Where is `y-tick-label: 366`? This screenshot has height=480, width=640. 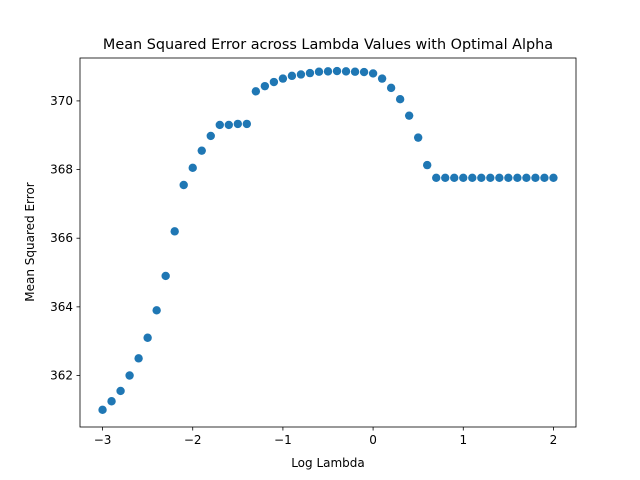 y-tick-label: 366 is located at coordinates (61, 238).